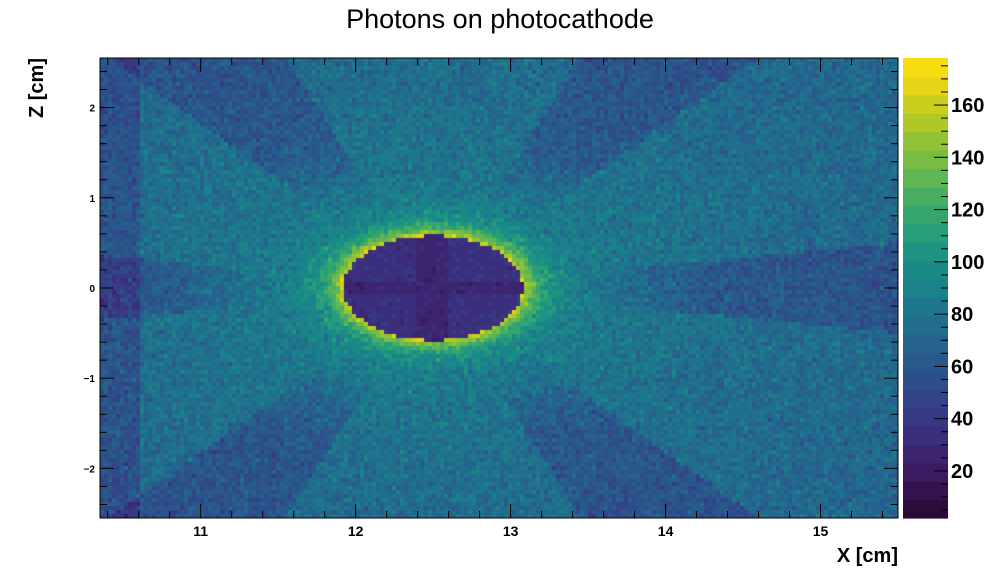  Describe the element at coordinates (962, 315) in the screenshot. I see `z-tick-label: 80` at that location.